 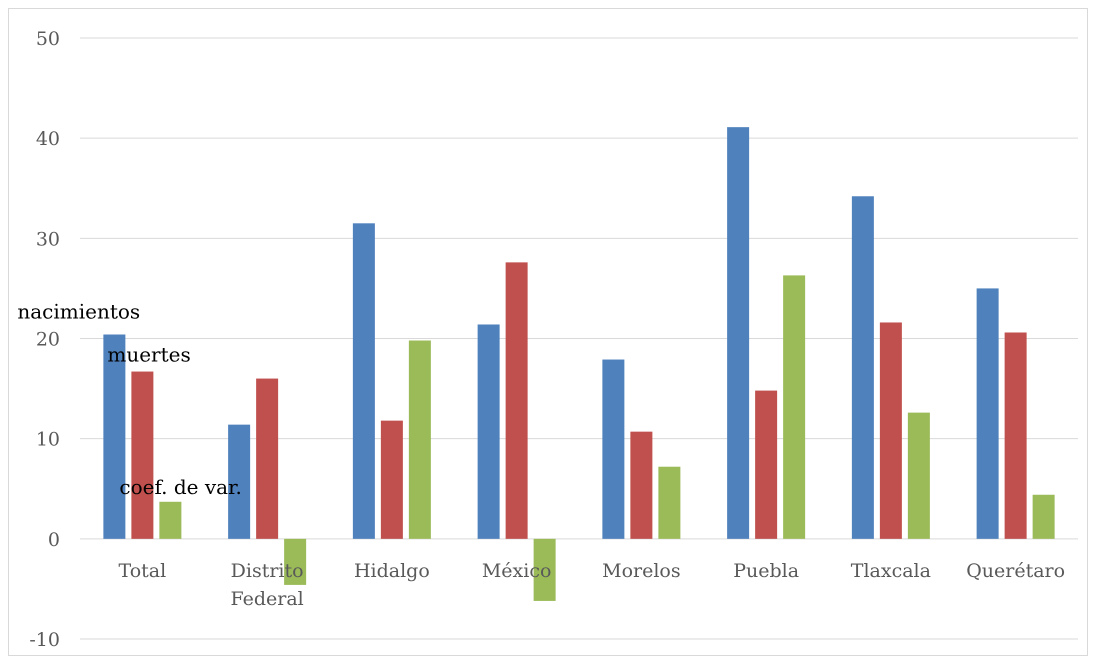 I want to click on x-tick-label: Distrito Federal, so click(x=266, y=585).